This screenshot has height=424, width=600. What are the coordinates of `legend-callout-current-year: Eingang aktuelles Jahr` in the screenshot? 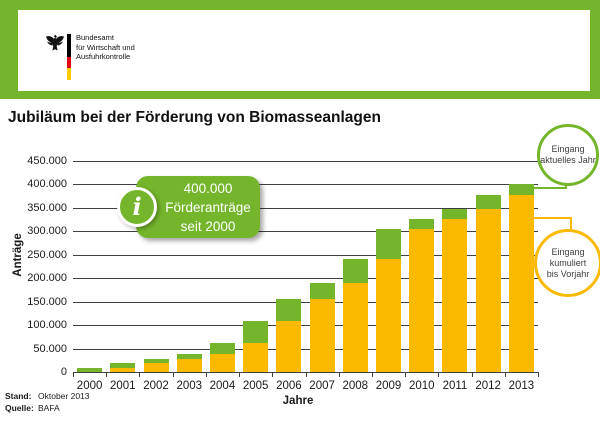 It's located at (568, 155).